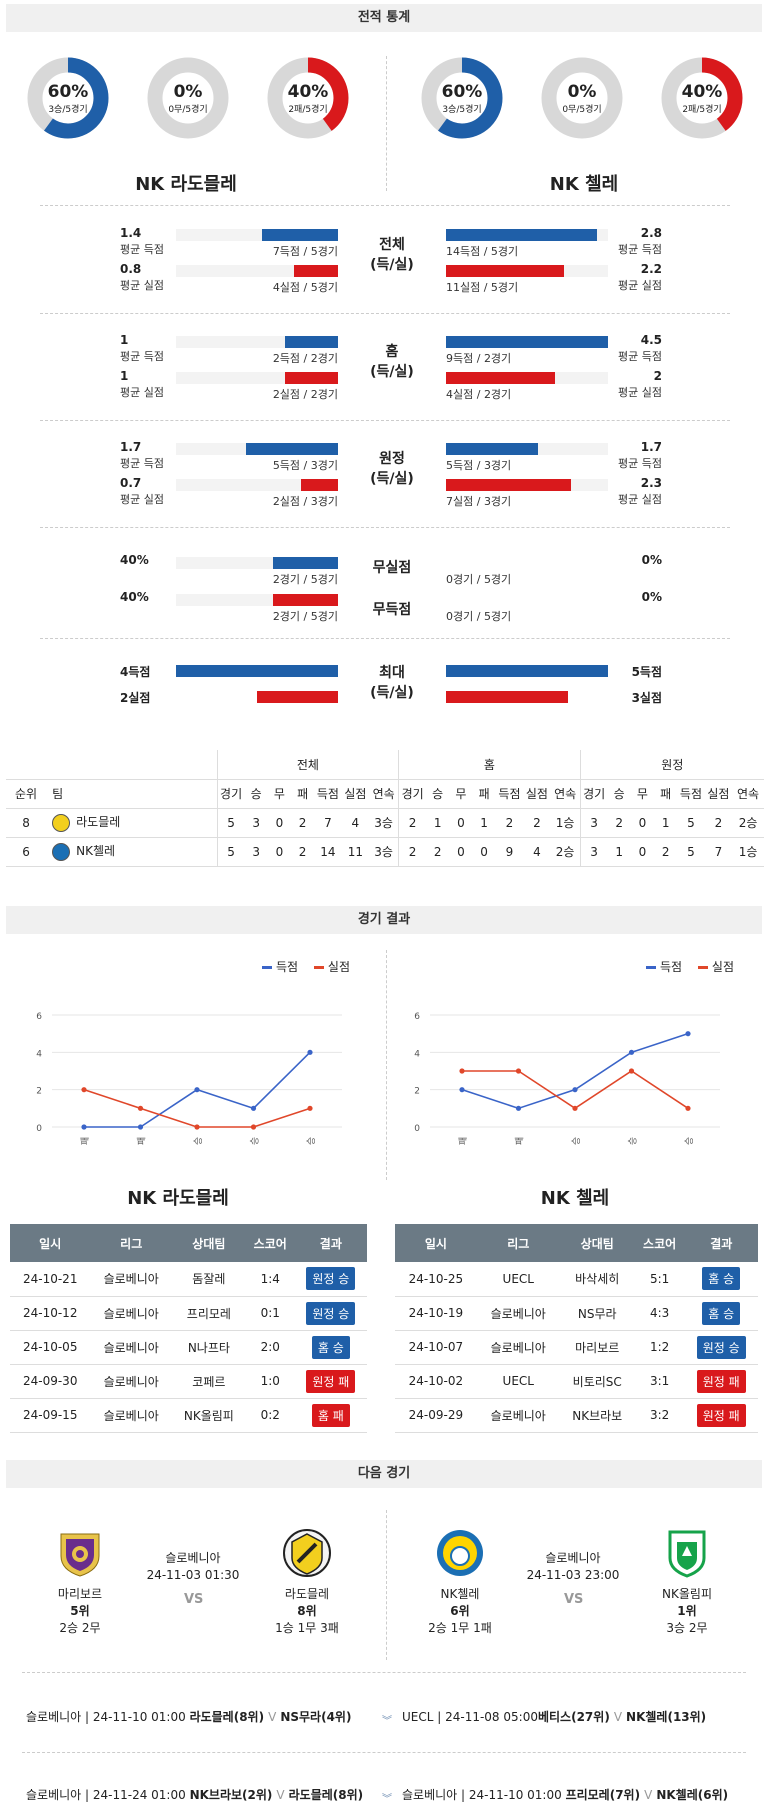 This screenshot has width=768, height=1808. What do you see at coordinates (576, 1347) in the screenshot?
I see `table-row: 24-10-07 슬로베니아 마리보르 1:2 원정 승` at bounding box center [576, 1347].